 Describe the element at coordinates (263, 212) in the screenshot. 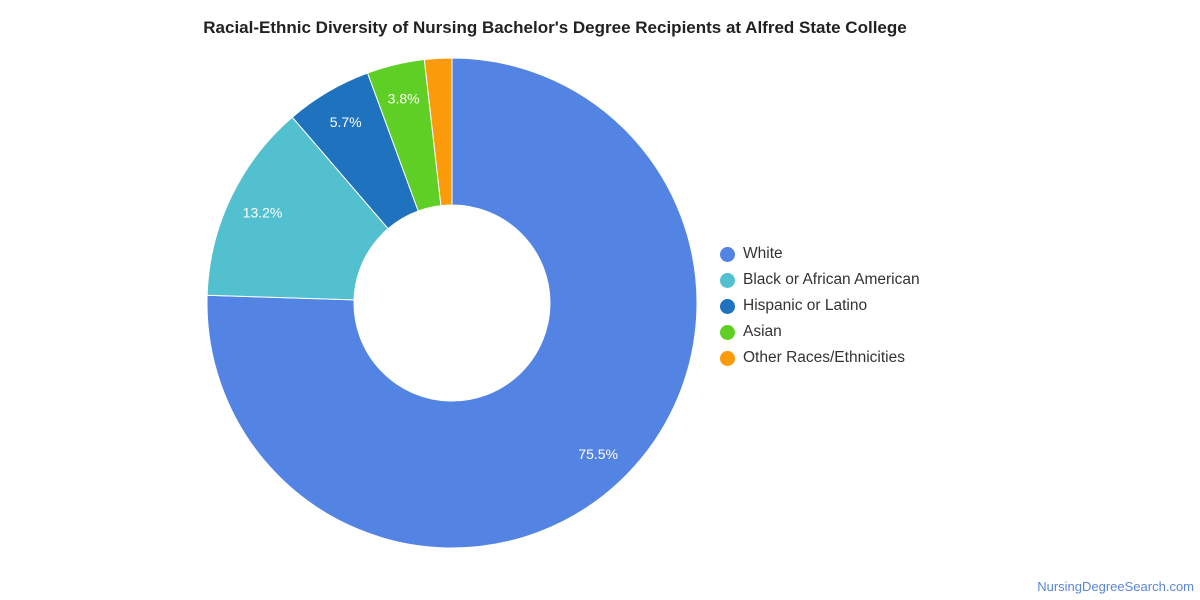

I see `data-label: 13.2%` at that location.